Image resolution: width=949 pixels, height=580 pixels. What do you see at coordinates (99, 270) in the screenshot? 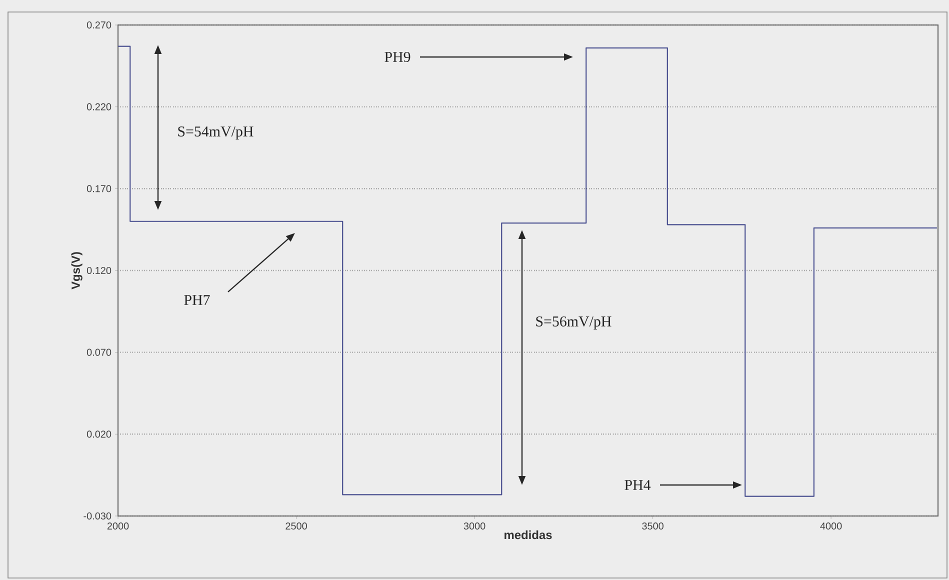
I see `y-tick-label: 0.120` at bounding box center [99, 270].